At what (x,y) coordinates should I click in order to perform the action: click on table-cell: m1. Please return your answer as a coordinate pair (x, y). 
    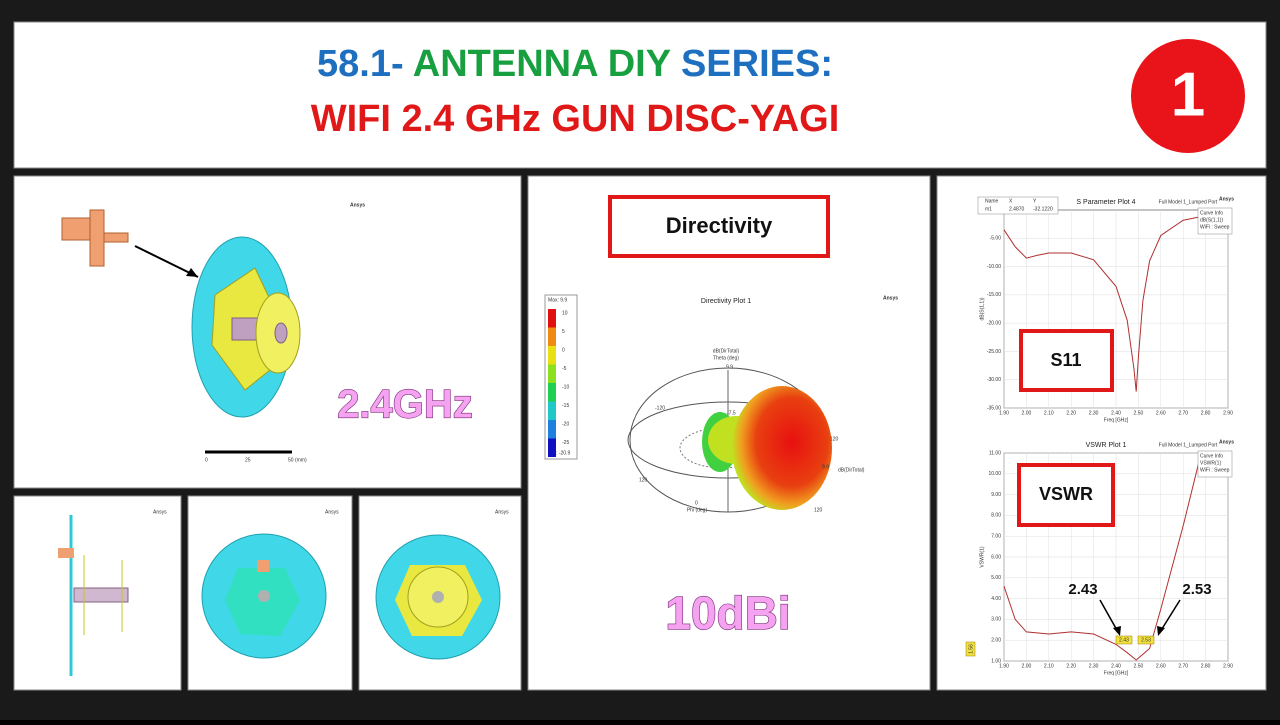
    Looking at the image, I should click on (988, 209).